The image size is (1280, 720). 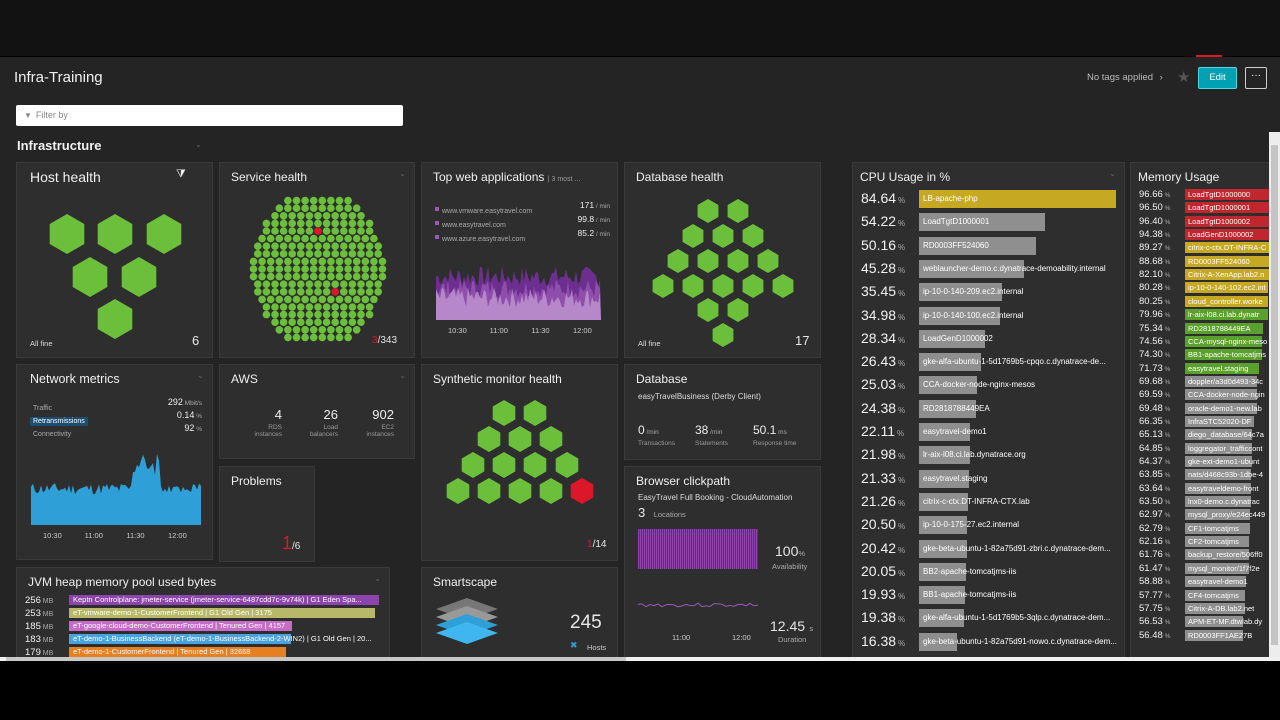 What do you see at coordinates (522, 207) in the screenshot?
I see `web-app-row: www.vmware.easytravel.com 171 / min` at bounding box center [522, 207].